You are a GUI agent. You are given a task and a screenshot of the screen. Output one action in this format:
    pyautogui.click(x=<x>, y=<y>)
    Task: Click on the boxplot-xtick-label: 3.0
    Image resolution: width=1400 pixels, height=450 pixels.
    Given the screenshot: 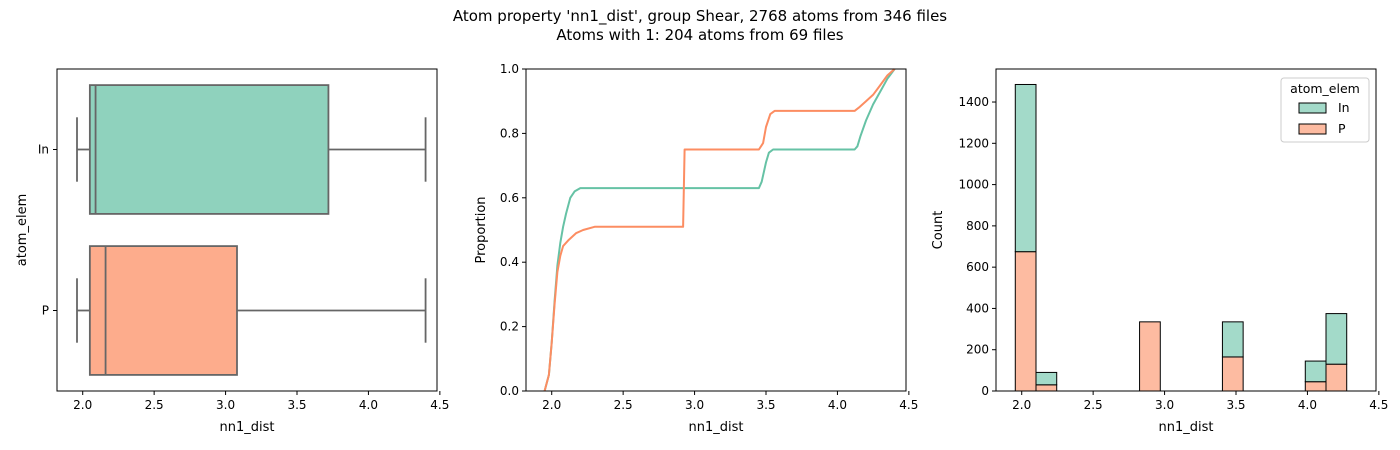 What is the action you would take?
    pyautogui.click(x=225, y=405)
    